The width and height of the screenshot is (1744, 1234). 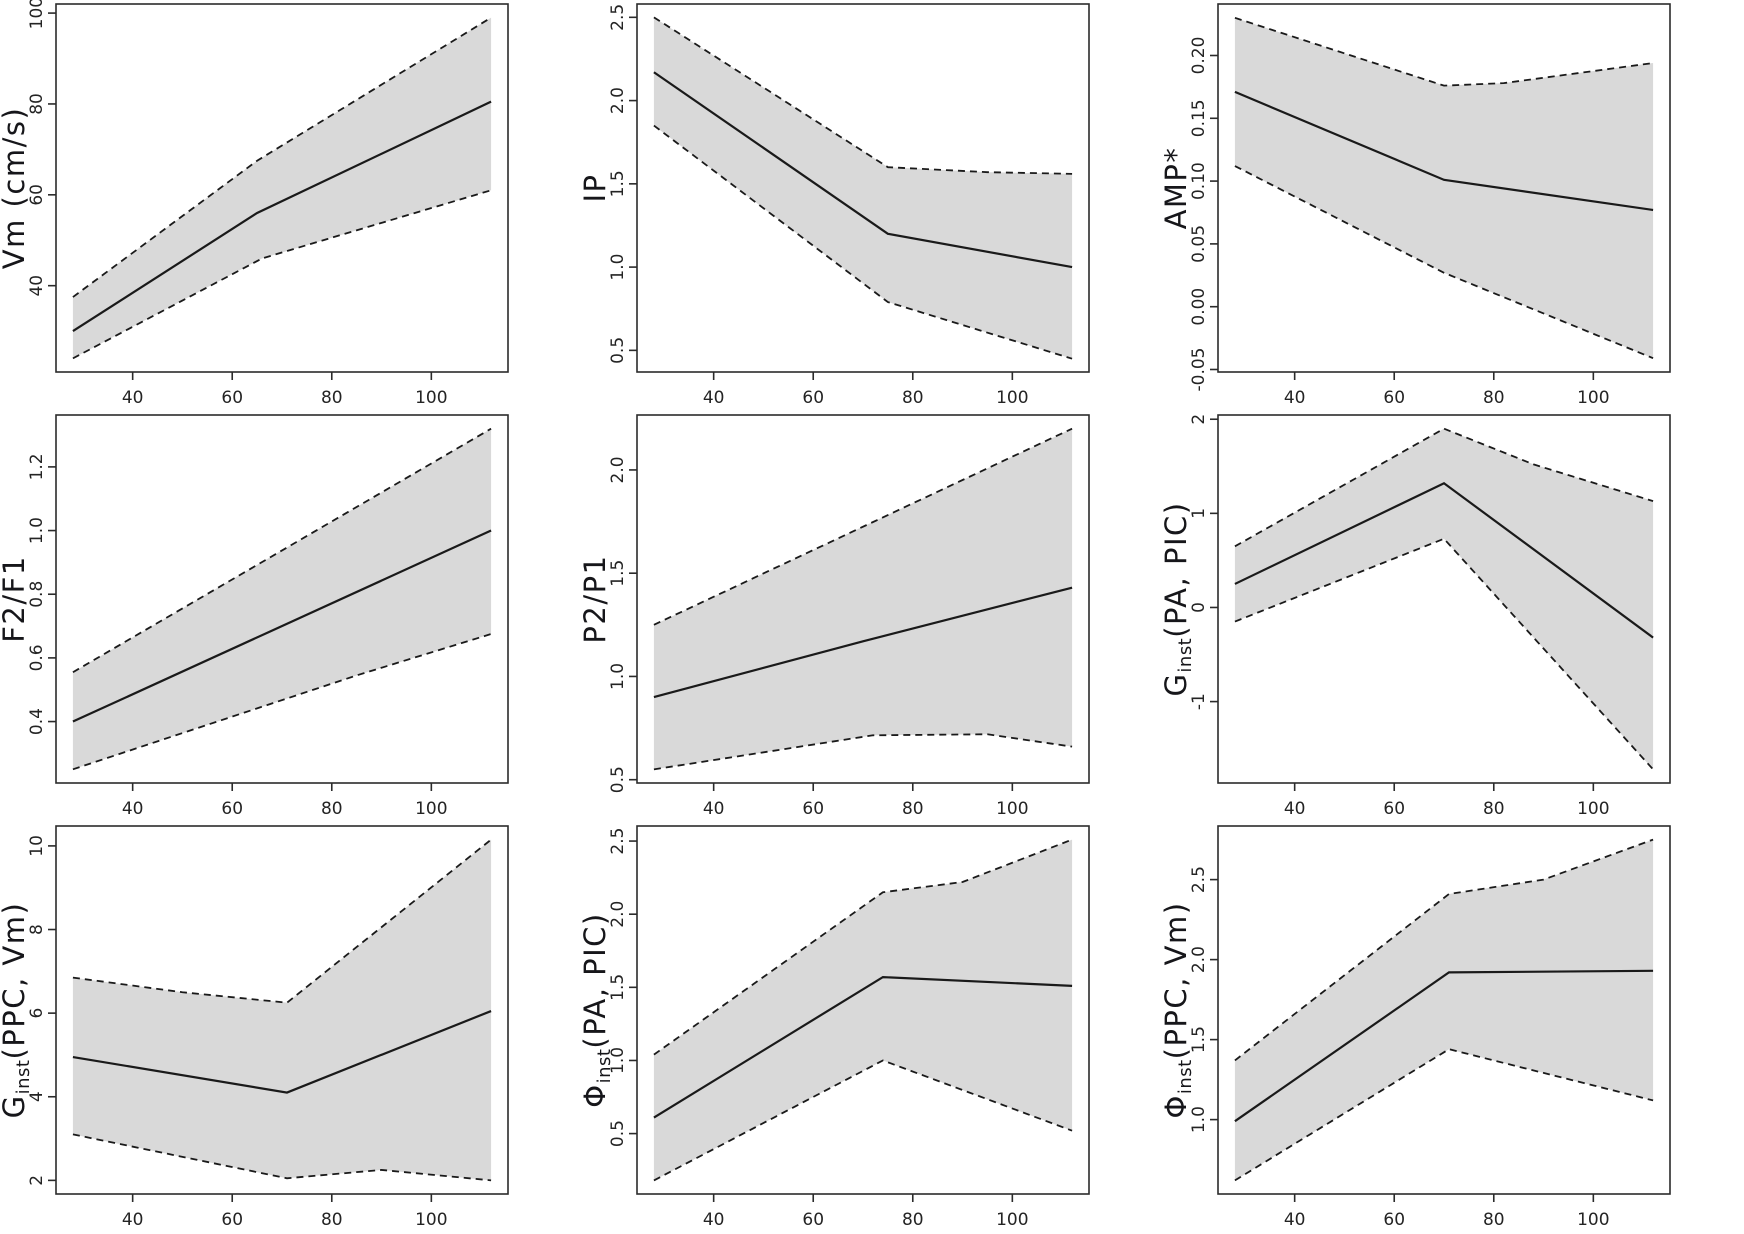 I want to click on y-tick-label: 0.4, so click(x=37, y=721).